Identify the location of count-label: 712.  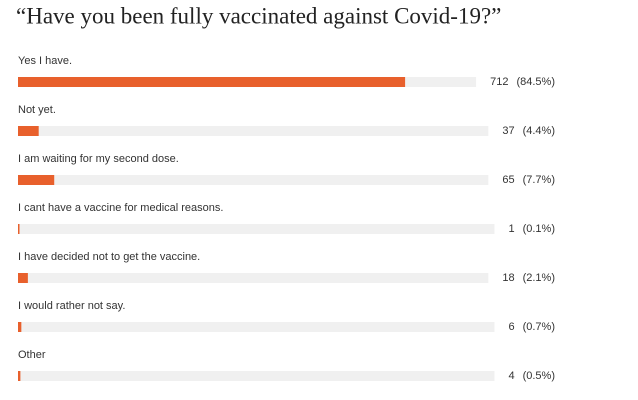
(499, 82).